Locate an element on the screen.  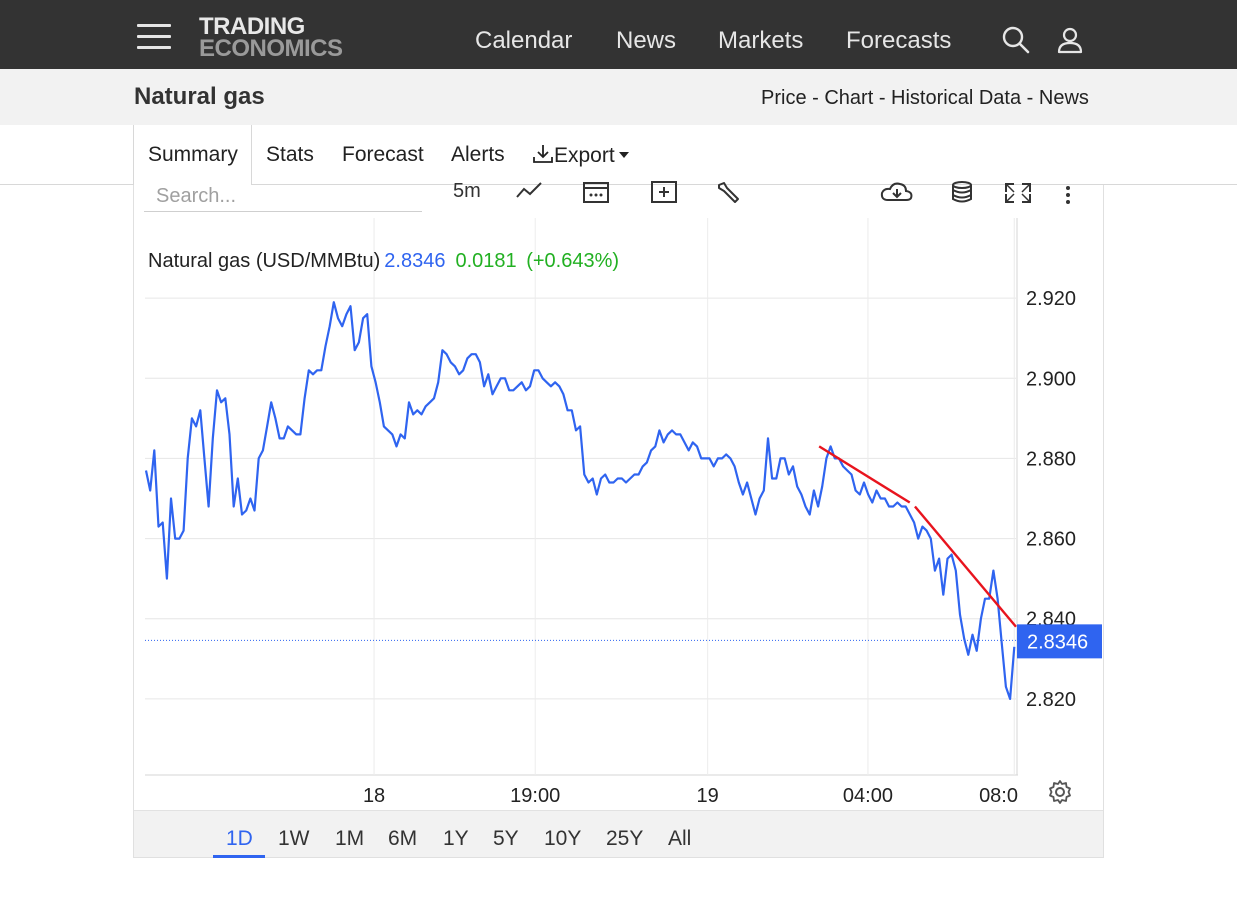
x-tick-label: 04:00 is located at coordinates (868, 796).